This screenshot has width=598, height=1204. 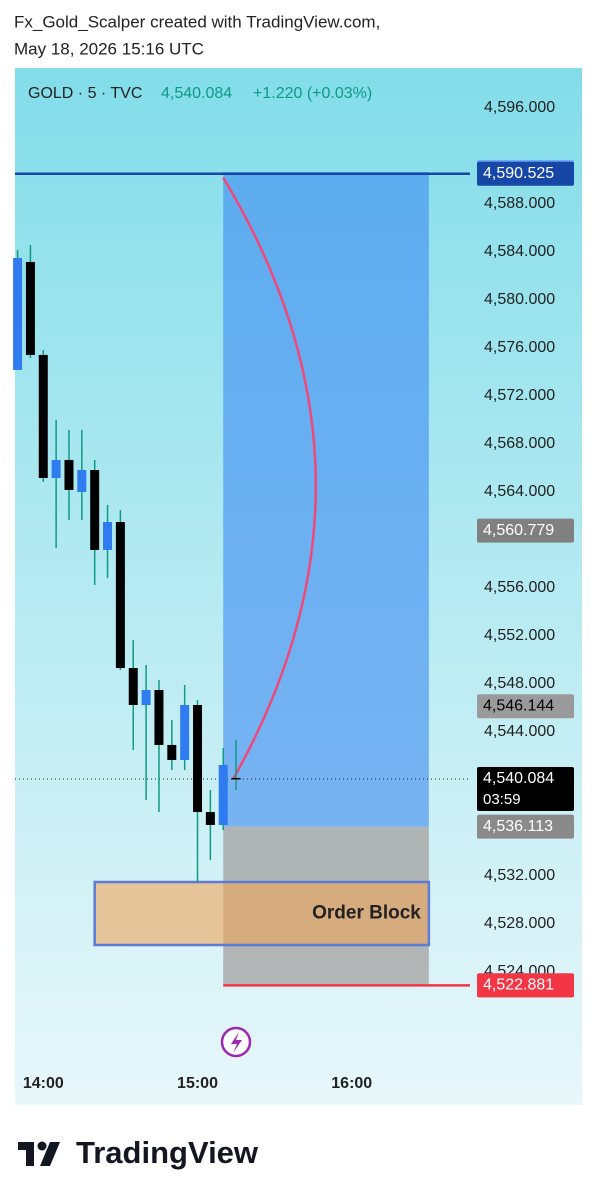 I want to click on order-block, so click(x=262, y=913).